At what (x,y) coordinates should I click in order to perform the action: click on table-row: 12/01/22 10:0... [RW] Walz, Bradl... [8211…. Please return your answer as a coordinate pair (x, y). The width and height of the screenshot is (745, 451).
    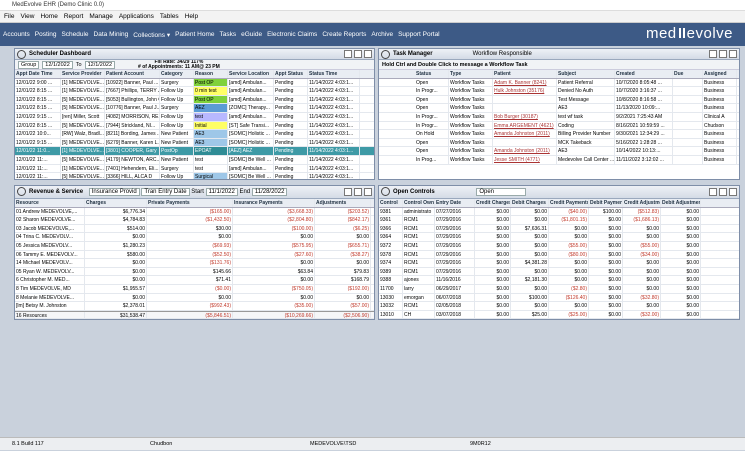
    Looking at the image, I should click on (194, 134).